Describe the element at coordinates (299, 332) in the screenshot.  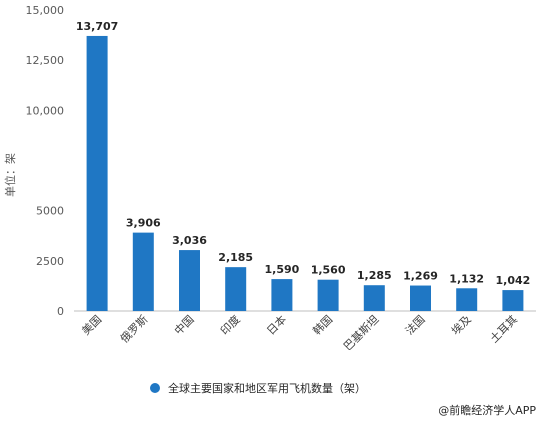
I see `x-axis: 美国 俄罗斯 中国 印度 日本 韩国 巴基斯坦 法国 埃及 土耳其` at that location.